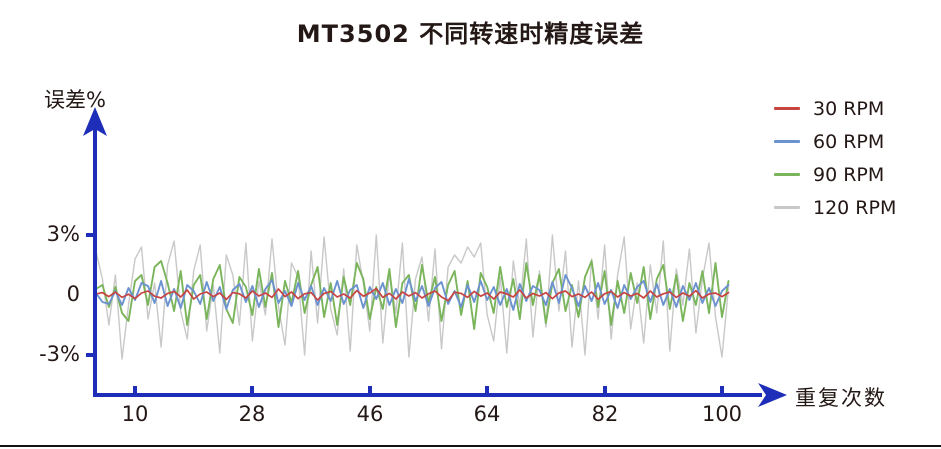 Image resolution: width=941 pixels, height=449 pixels. What do you see at coordinates (95, 121) in the screenshot?
I see `y-axis-arrow-icon` at bounding box center [95, 121].